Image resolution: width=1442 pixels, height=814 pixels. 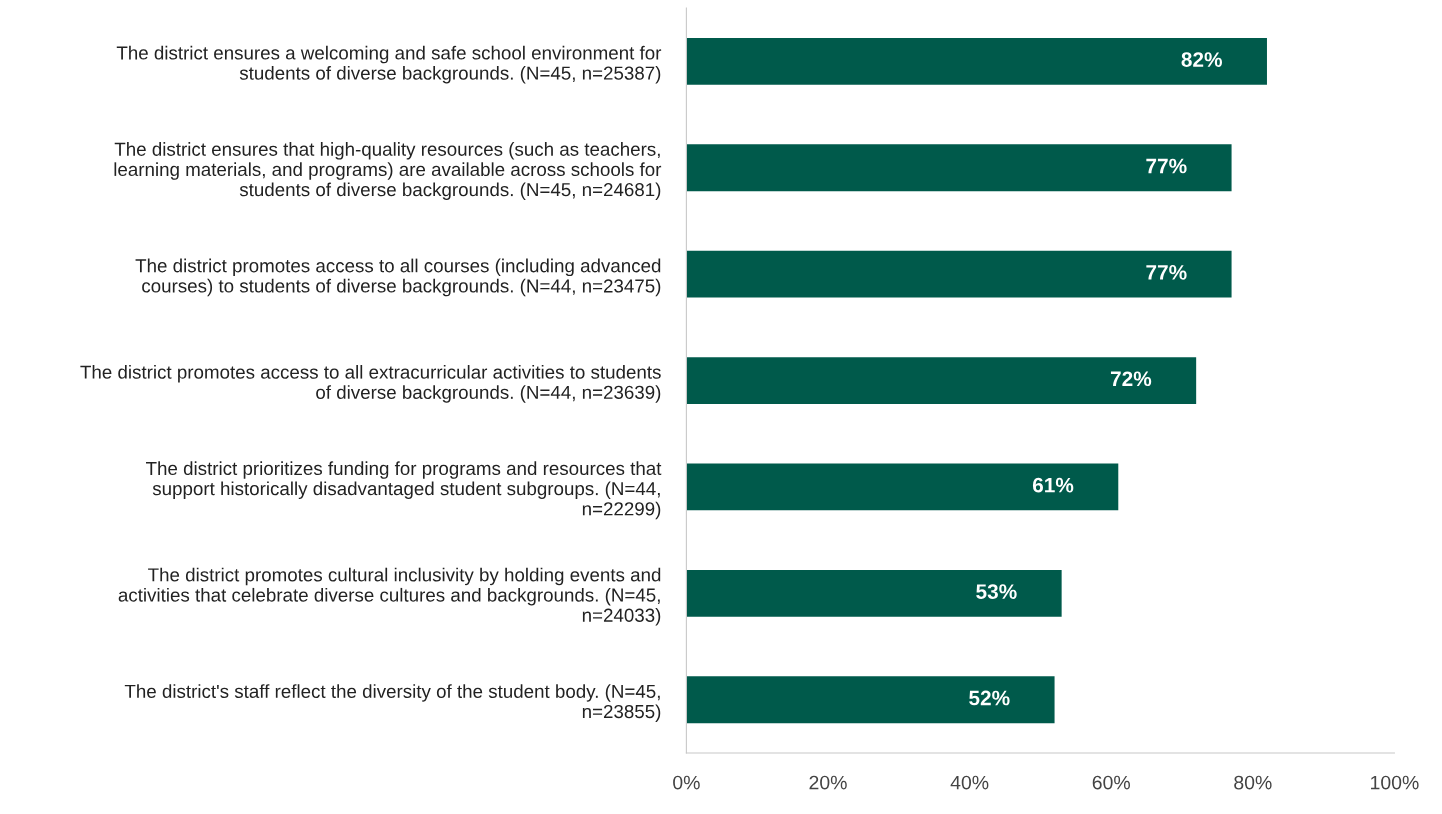 I want to click on y-tick-label: The district ensures that high-quality resources (such as teachers, learning materials, and programs) are available across schools for students of diverse backgrounds. (N=45, n=24681), so click(x=388, y=171).